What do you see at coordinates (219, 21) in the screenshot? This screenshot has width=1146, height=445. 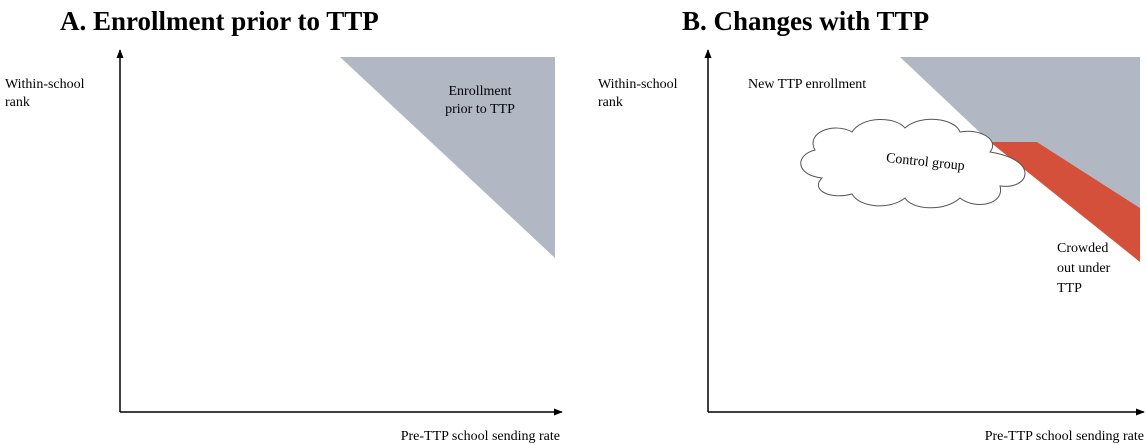 I see `panel-title: A. Enrollment prior to TTP` at bounding box center [219, 21].